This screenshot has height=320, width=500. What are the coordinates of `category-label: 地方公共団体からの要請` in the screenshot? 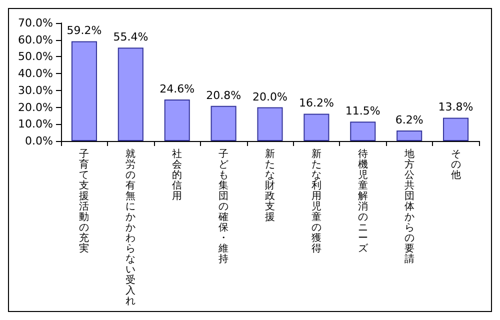 It's located at (409, 206).